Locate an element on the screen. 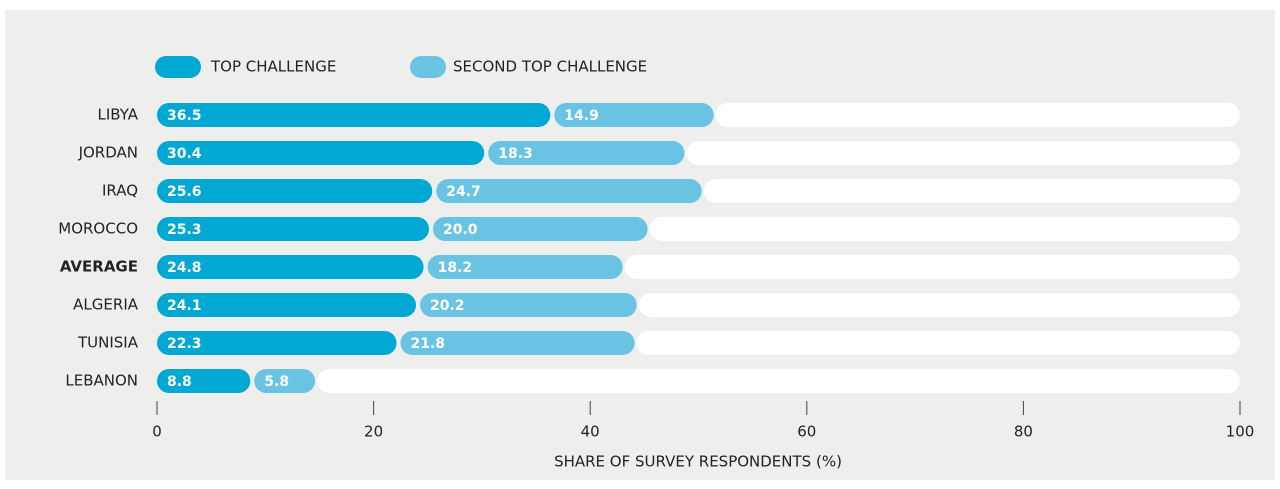  value-label: 30.4 is located at coordinates (184, 154).